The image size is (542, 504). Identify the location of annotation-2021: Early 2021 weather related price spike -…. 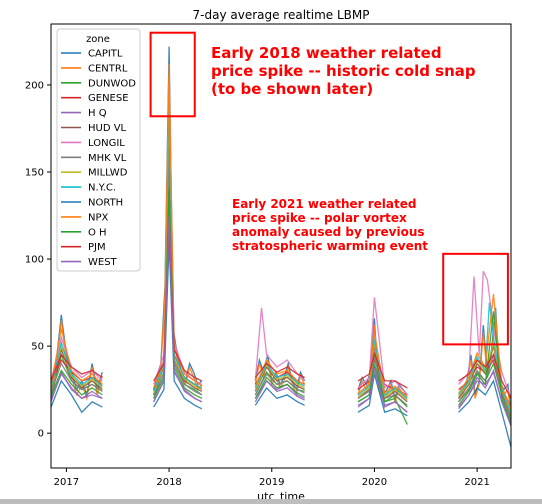
(330, 225).